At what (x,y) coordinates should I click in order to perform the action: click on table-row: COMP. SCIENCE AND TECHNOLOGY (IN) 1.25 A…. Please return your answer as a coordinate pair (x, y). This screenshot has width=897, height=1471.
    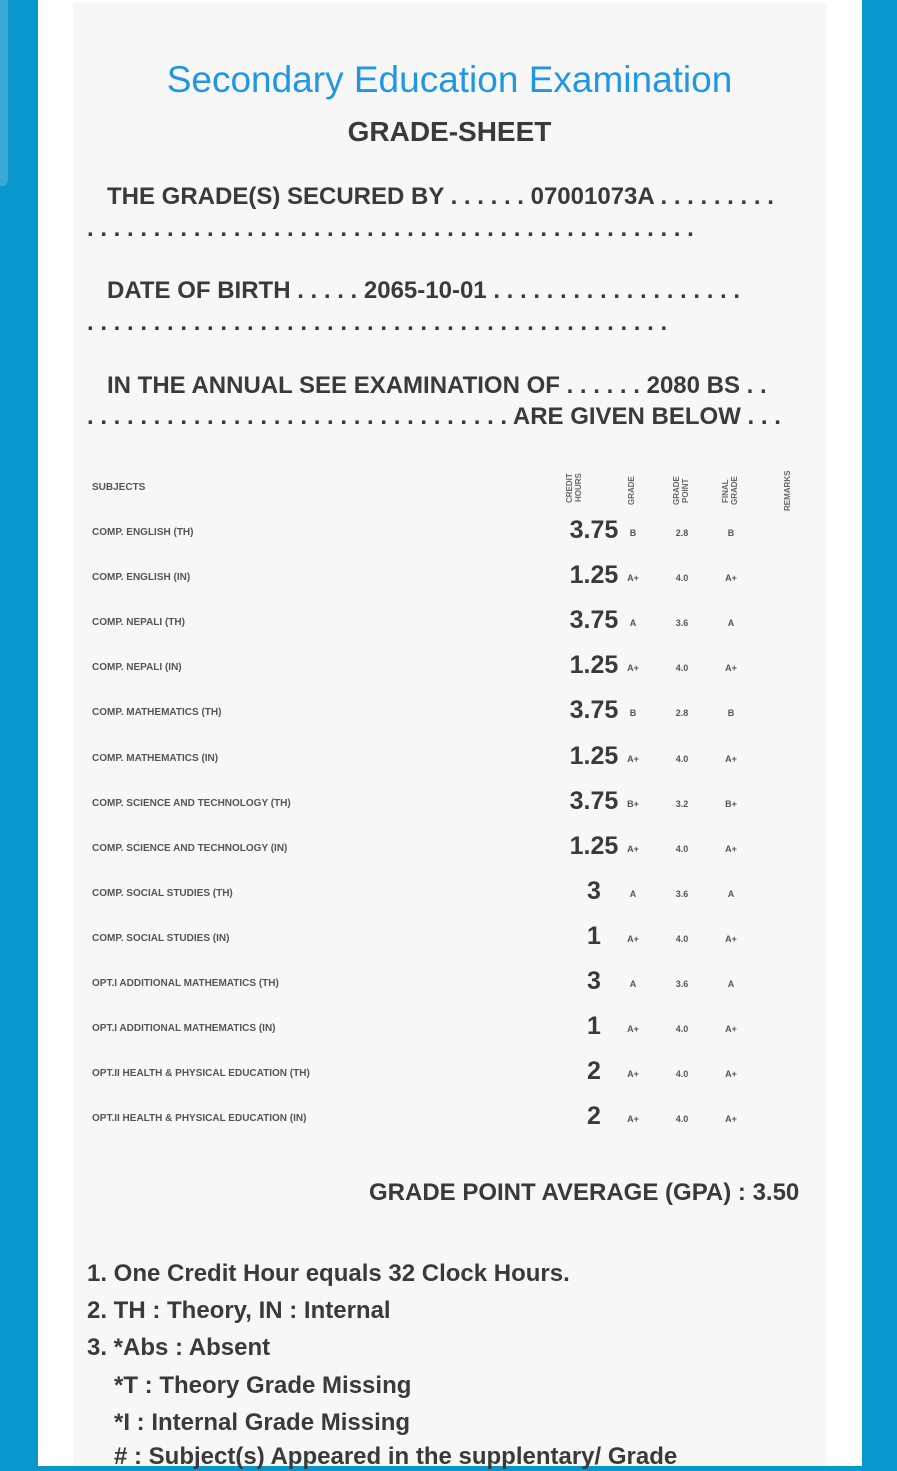
    Looking at the image, I should click on (452, 848).